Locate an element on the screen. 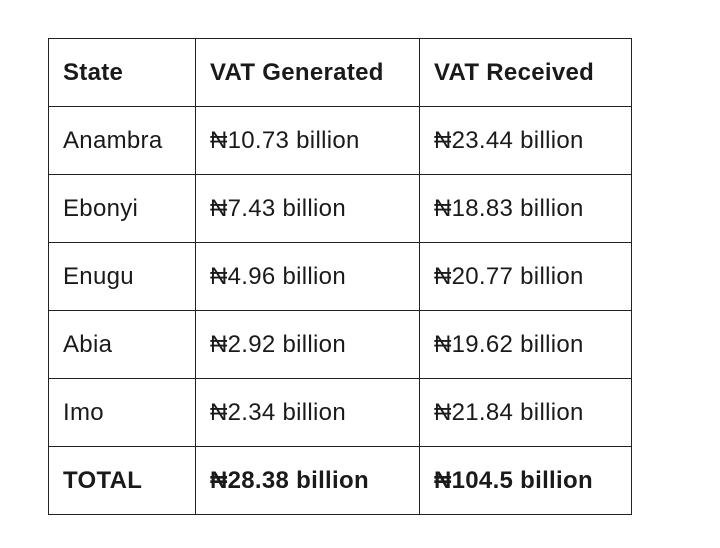  state-cell: Ebonyi is located at coordinates (122, 208).